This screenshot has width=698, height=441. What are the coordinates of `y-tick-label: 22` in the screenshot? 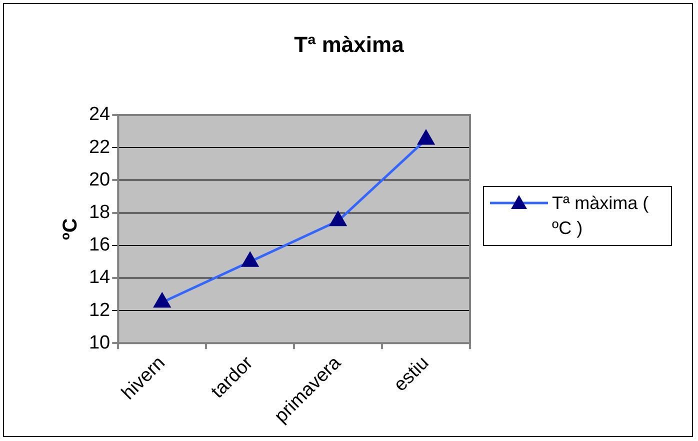 It's located at (99, 147).